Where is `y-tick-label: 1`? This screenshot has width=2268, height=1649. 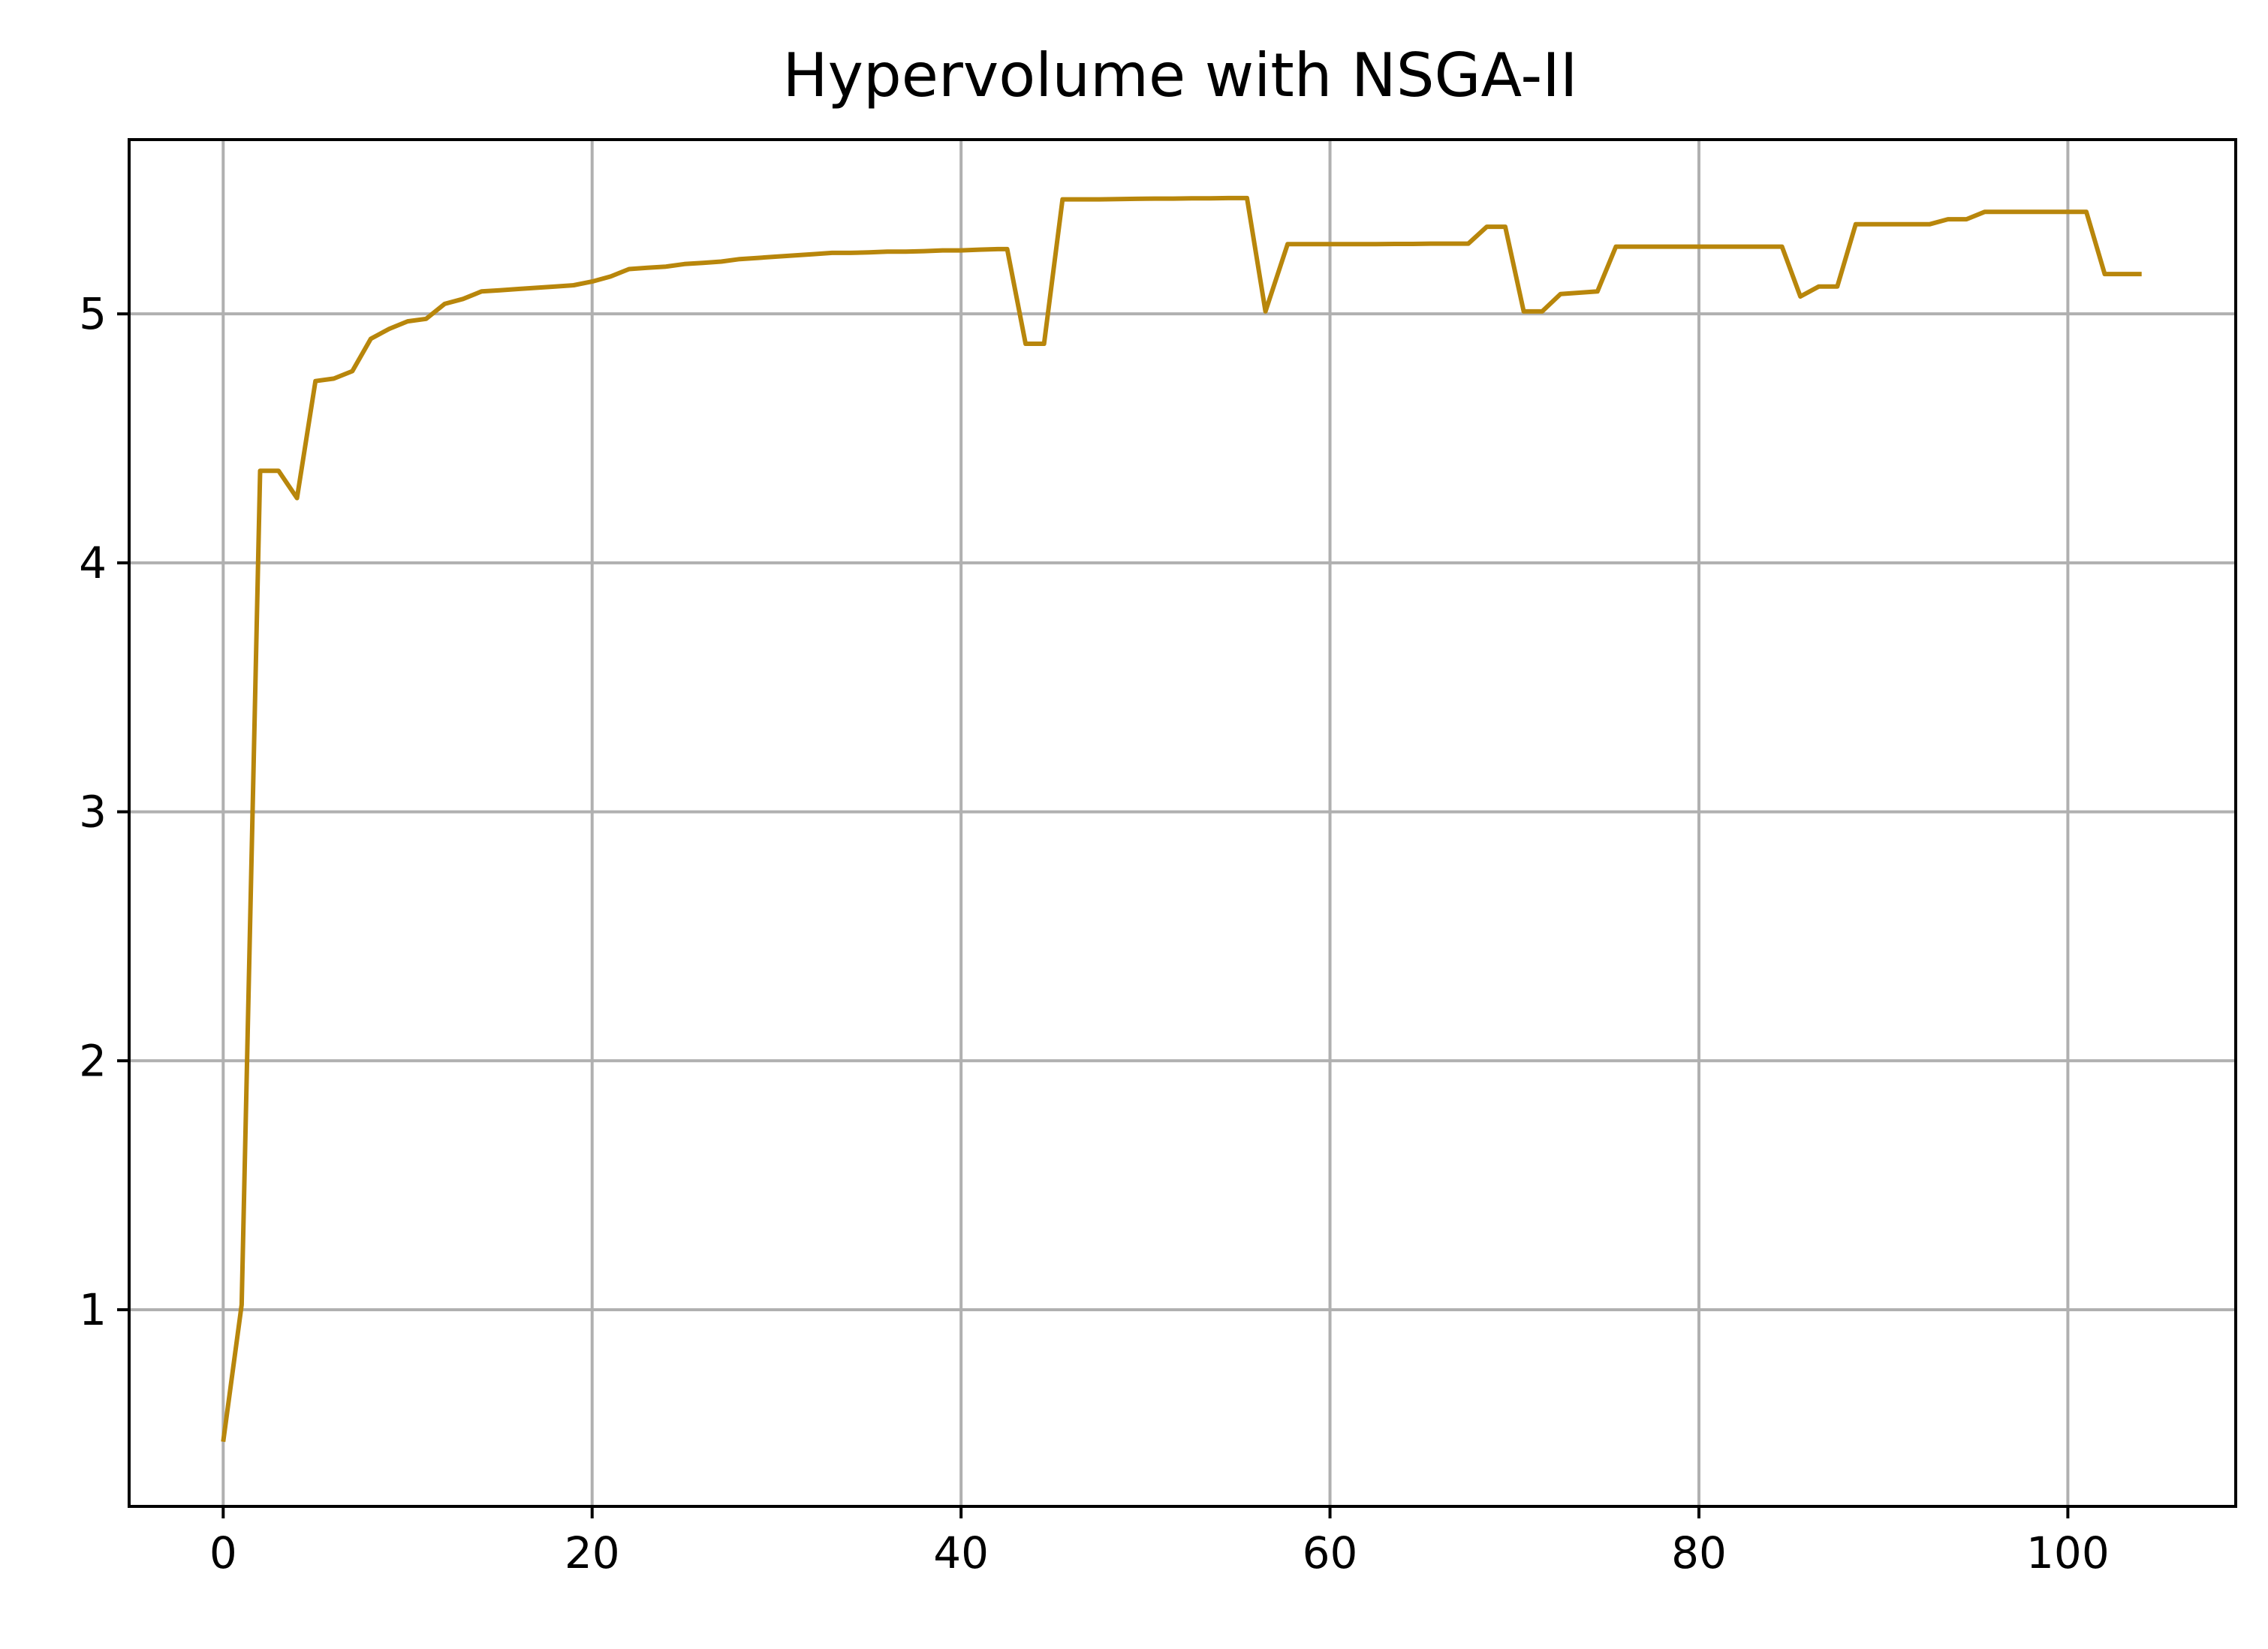
y-tick-label: 1 is located at coordinates (93, 1309).